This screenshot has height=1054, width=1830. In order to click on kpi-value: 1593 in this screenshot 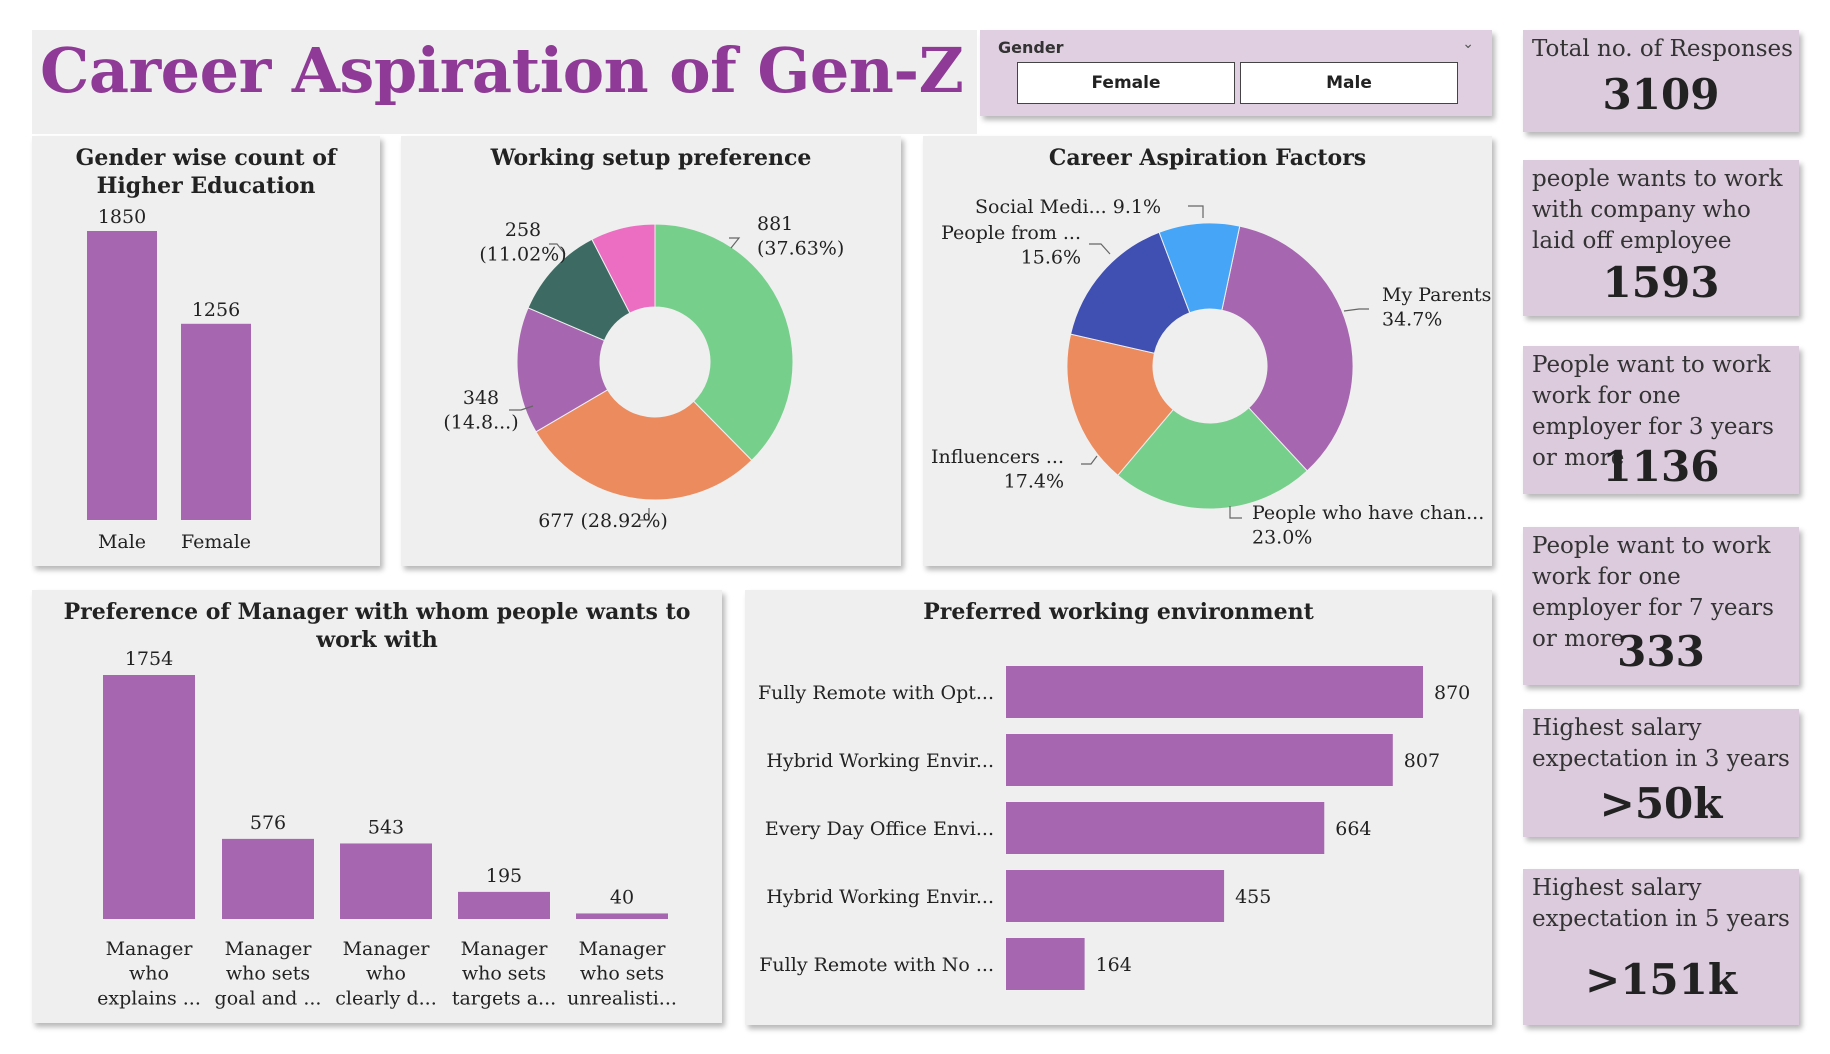, I will do `click(1661, 282)`.